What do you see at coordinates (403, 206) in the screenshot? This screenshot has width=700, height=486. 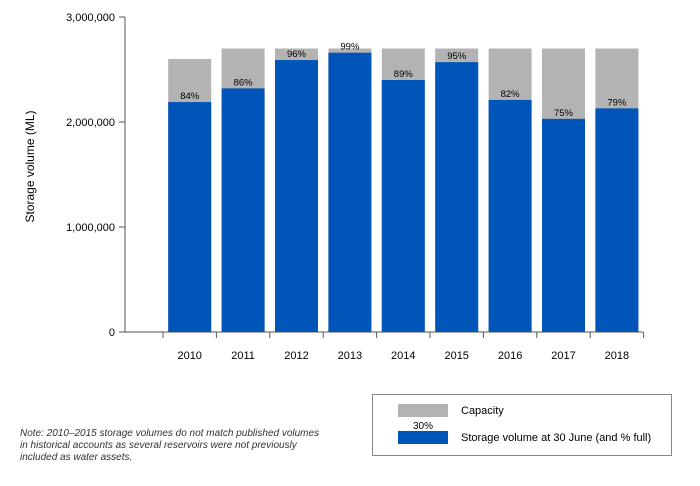 I see `storage-bar-2014` at bounding box center [403, 206].